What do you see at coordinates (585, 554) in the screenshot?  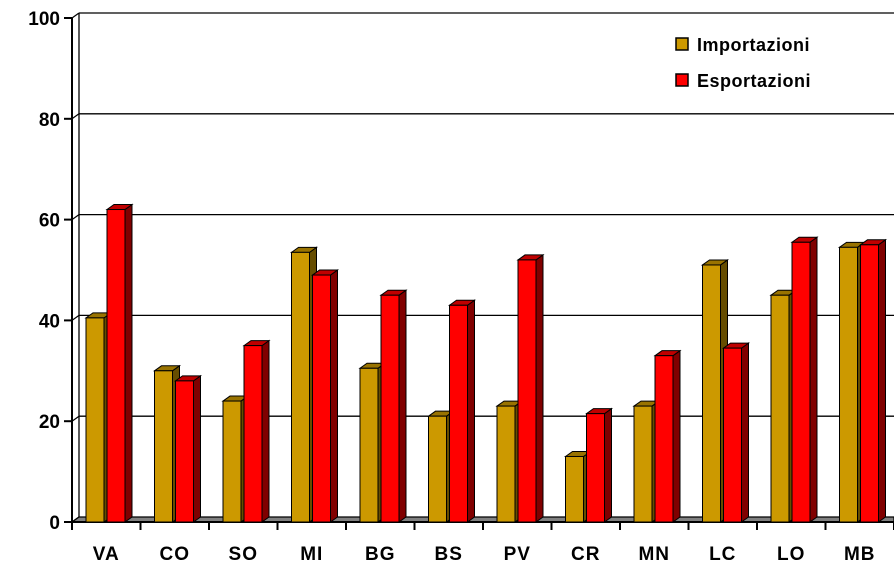 I see `x-tick-label: CR` at bounding box center [585, 554].